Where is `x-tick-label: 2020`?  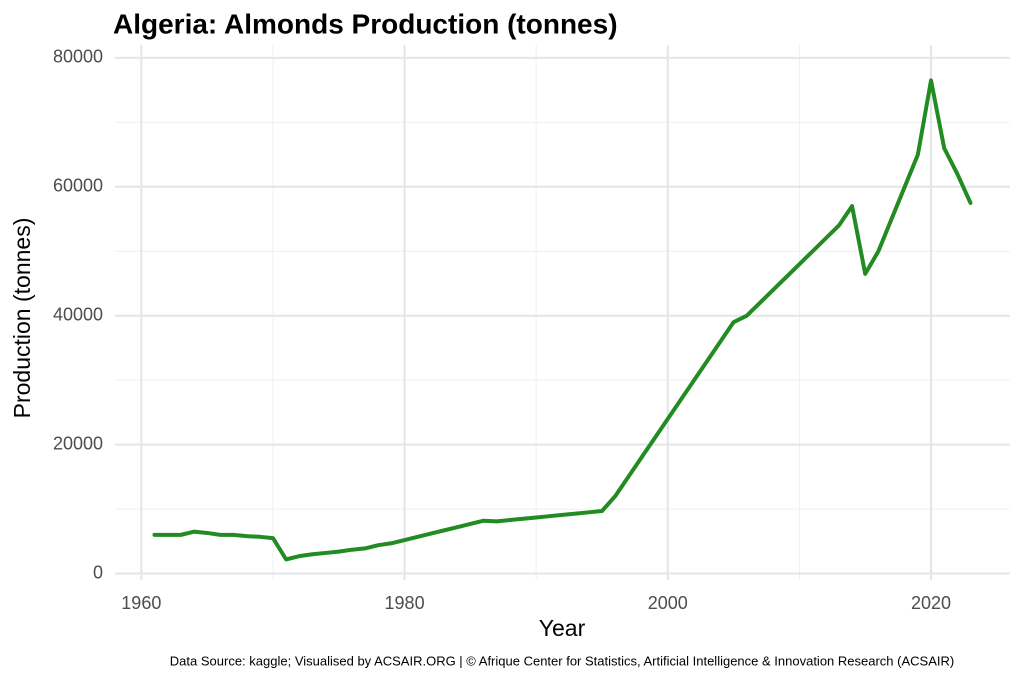 x-tick-label: 2020 is located at coordinates (931, 603).